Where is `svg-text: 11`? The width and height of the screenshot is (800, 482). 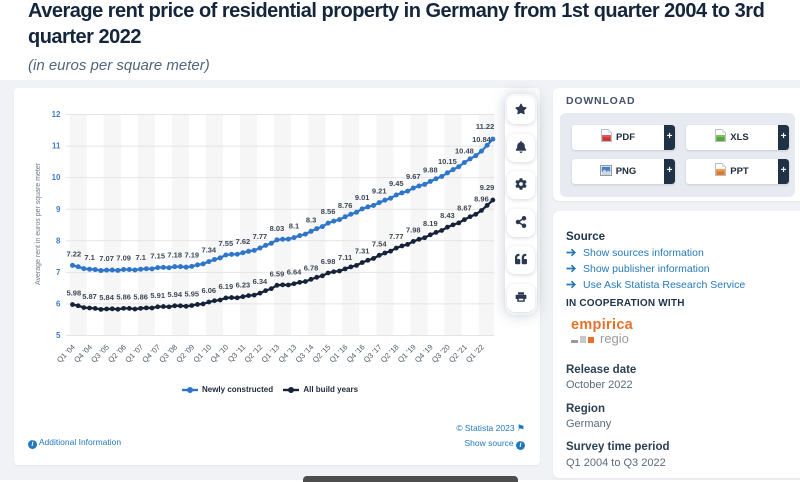
svg-text: 11 is located at coordinates (56, 146).